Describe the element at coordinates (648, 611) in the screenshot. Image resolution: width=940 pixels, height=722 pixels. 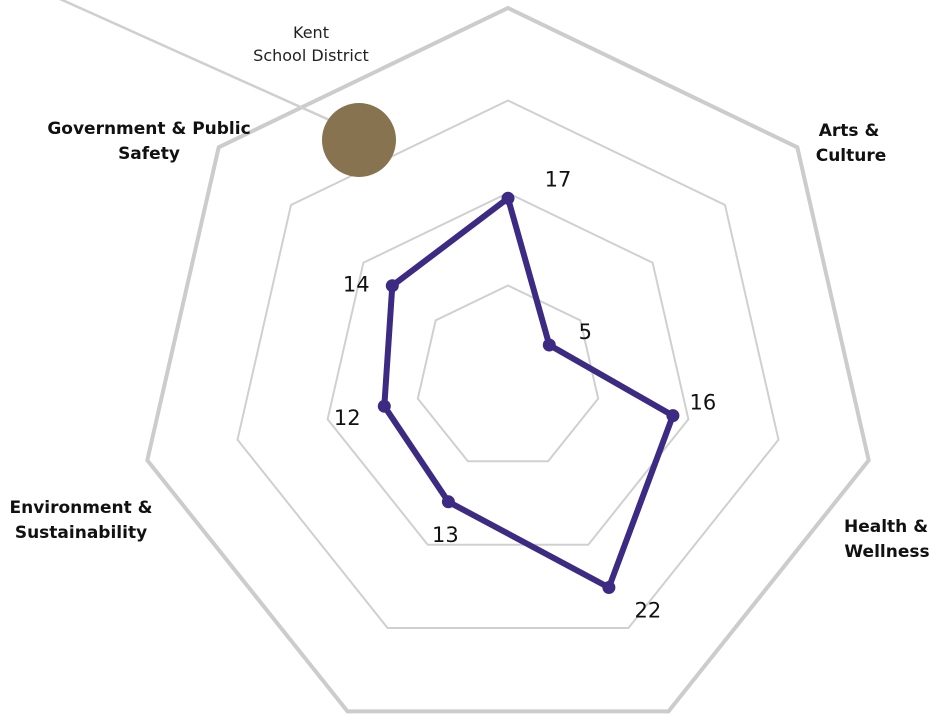
I see `value-label-4: 22` at that location.